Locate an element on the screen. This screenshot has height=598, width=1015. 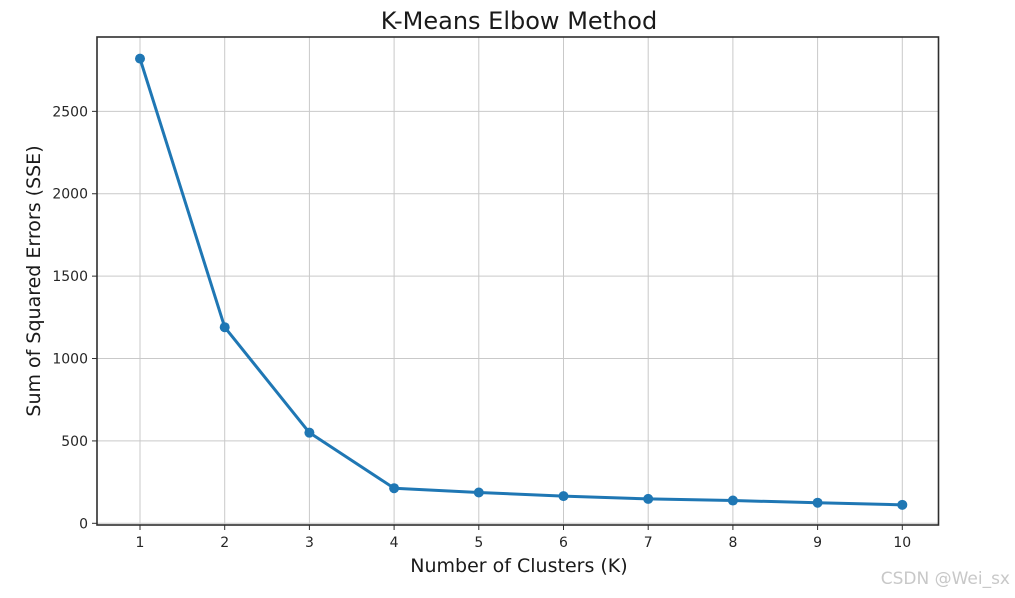
y-tick-label: 0 is located at coordinates (83, 524).